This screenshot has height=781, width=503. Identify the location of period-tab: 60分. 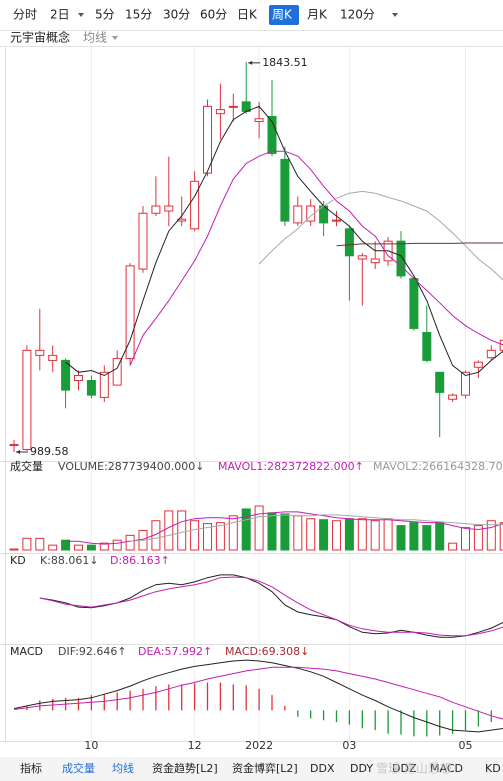
(213, 15).